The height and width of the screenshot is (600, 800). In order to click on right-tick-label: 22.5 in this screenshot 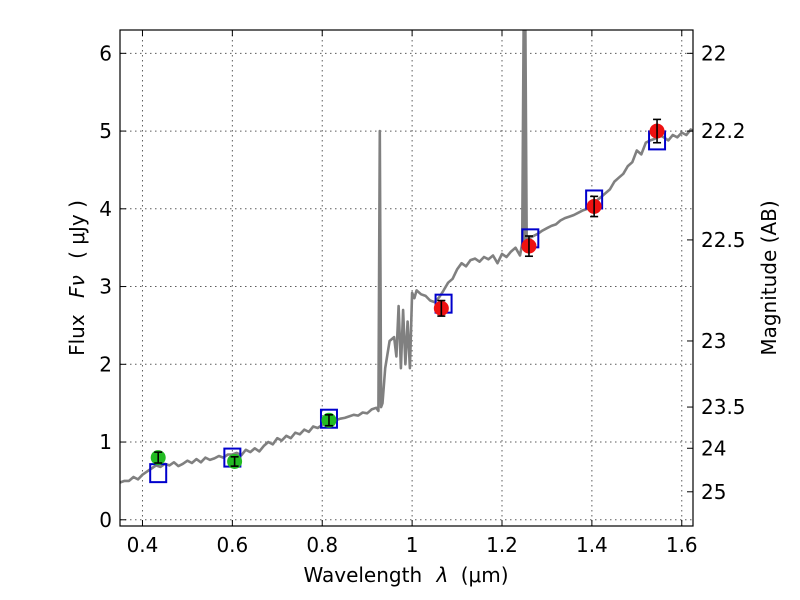, I will do `click(723, 240)`.